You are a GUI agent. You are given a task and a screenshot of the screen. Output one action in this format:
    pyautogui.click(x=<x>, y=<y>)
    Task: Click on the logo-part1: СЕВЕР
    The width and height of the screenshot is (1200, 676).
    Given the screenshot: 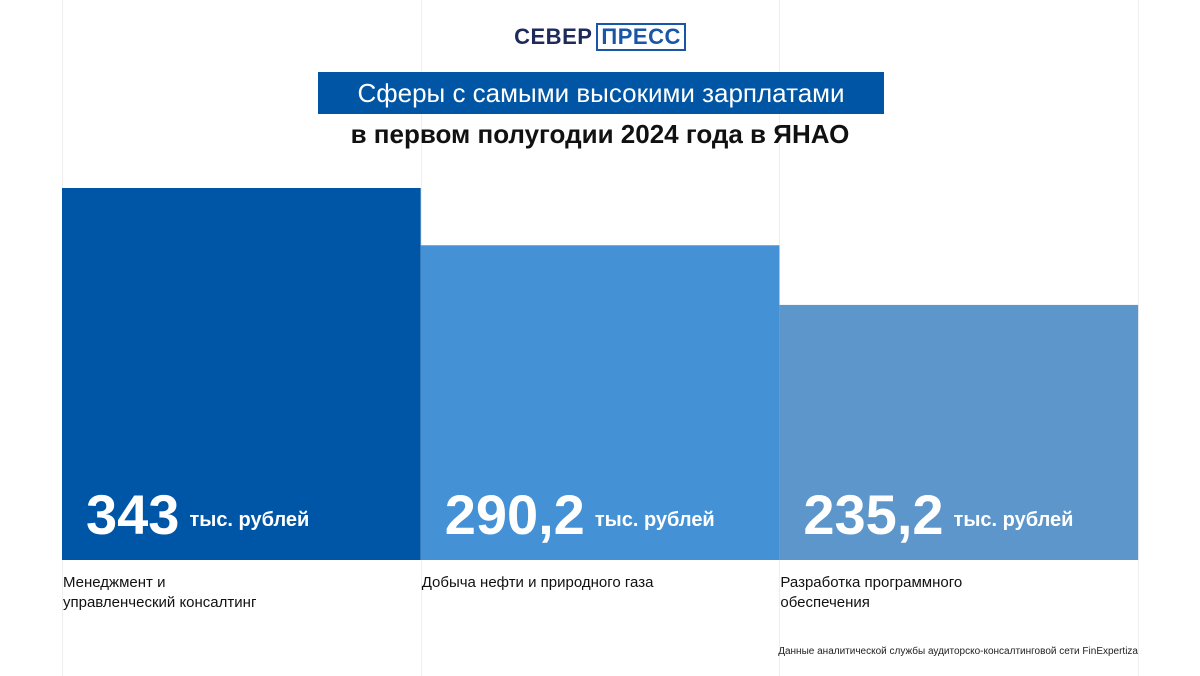 What is the action you would take?
    pyautogui.click(x=553, y=36)
    